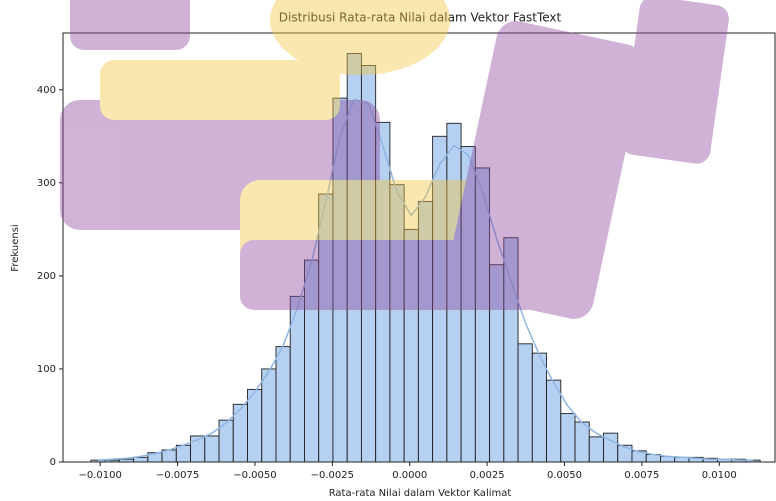 This screenshot has height=501, width=776. Describe the element at coordinates (53, 462) in the screenshot. I see `y-tick-label: 0` at that location.